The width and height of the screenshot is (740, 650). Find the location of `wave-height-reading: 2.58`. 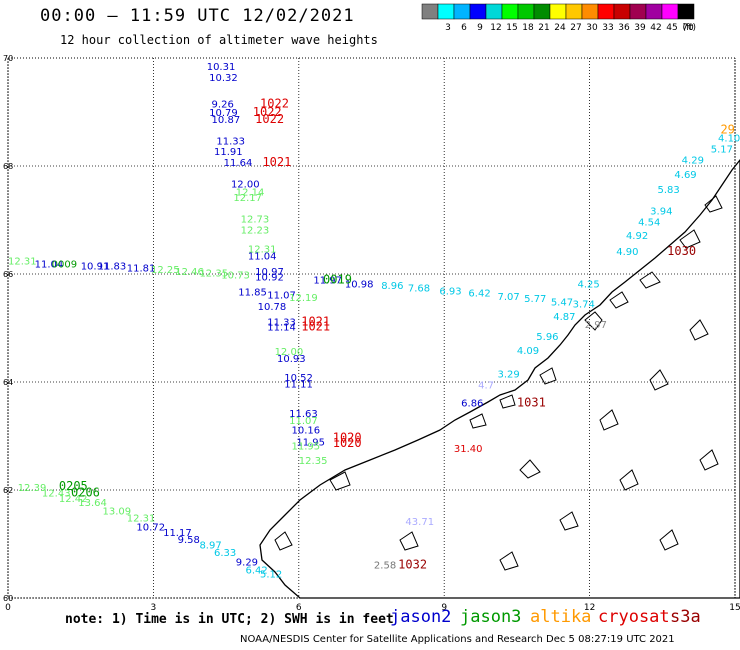

wave-height-reading: 2.58 is located at coordinates (385, 565).